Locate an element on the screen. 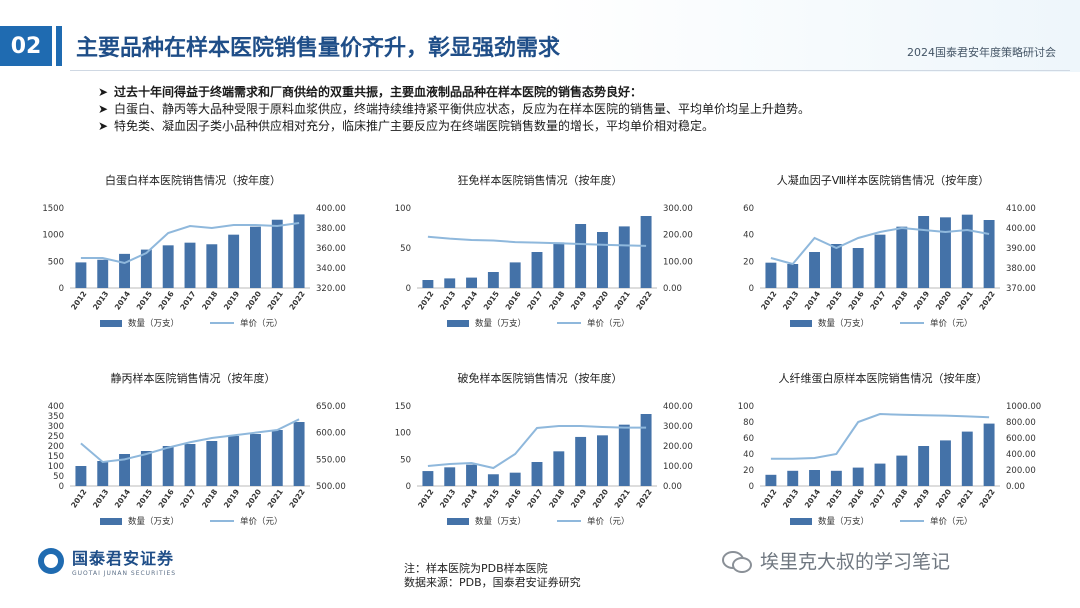 This screenshot has height=608, width=1080. header-divider is located at coordinates (570, 70).